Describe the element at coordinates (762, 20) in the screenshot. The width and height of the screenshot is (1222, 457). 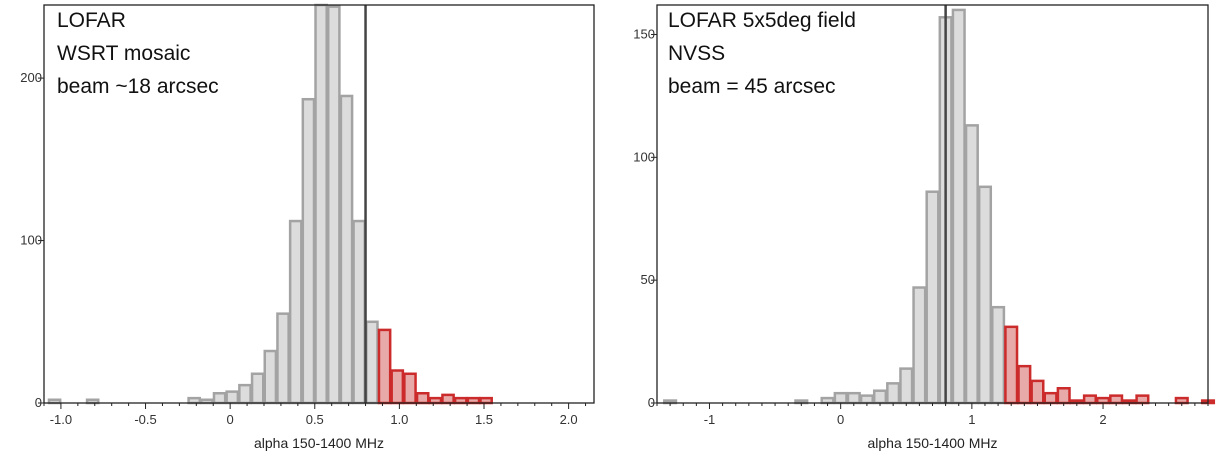
I see `right-annotation-line-1: LOFAR 5x5deg field` at that location.